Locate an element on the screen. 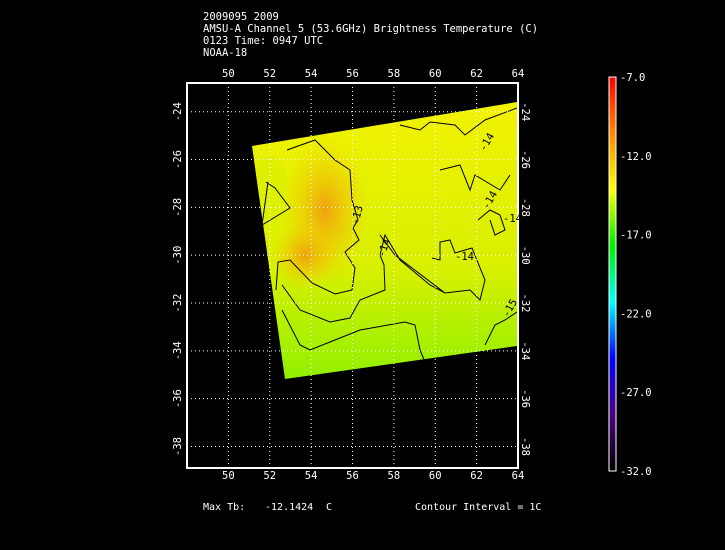  x-tick-label-top: 54 is located at coordinates (311, 74).